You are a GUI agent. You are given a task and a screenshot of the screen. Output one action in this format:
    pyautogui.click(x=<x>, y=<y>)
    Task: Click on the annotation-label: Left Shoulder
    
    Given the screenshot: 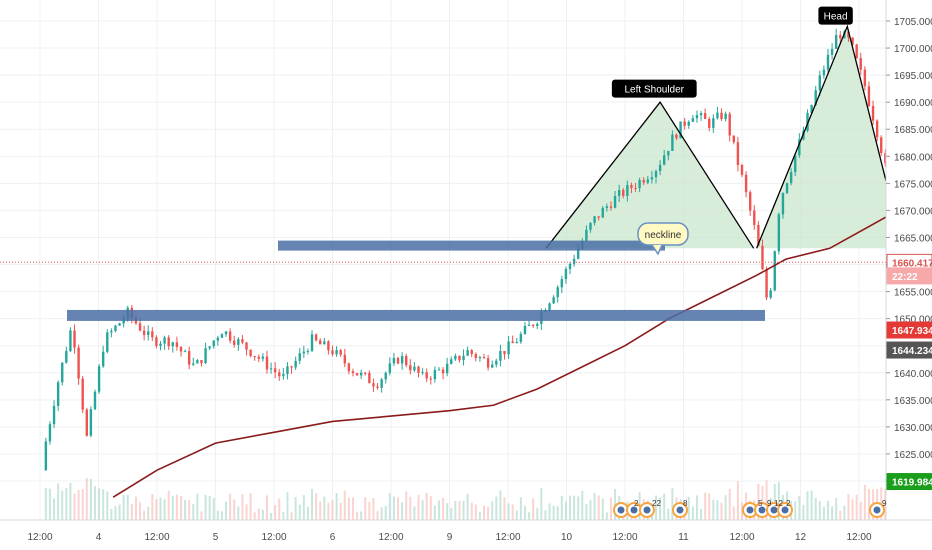 What is the action you would take?
    pyautogui.click(x=655, y=90)
    